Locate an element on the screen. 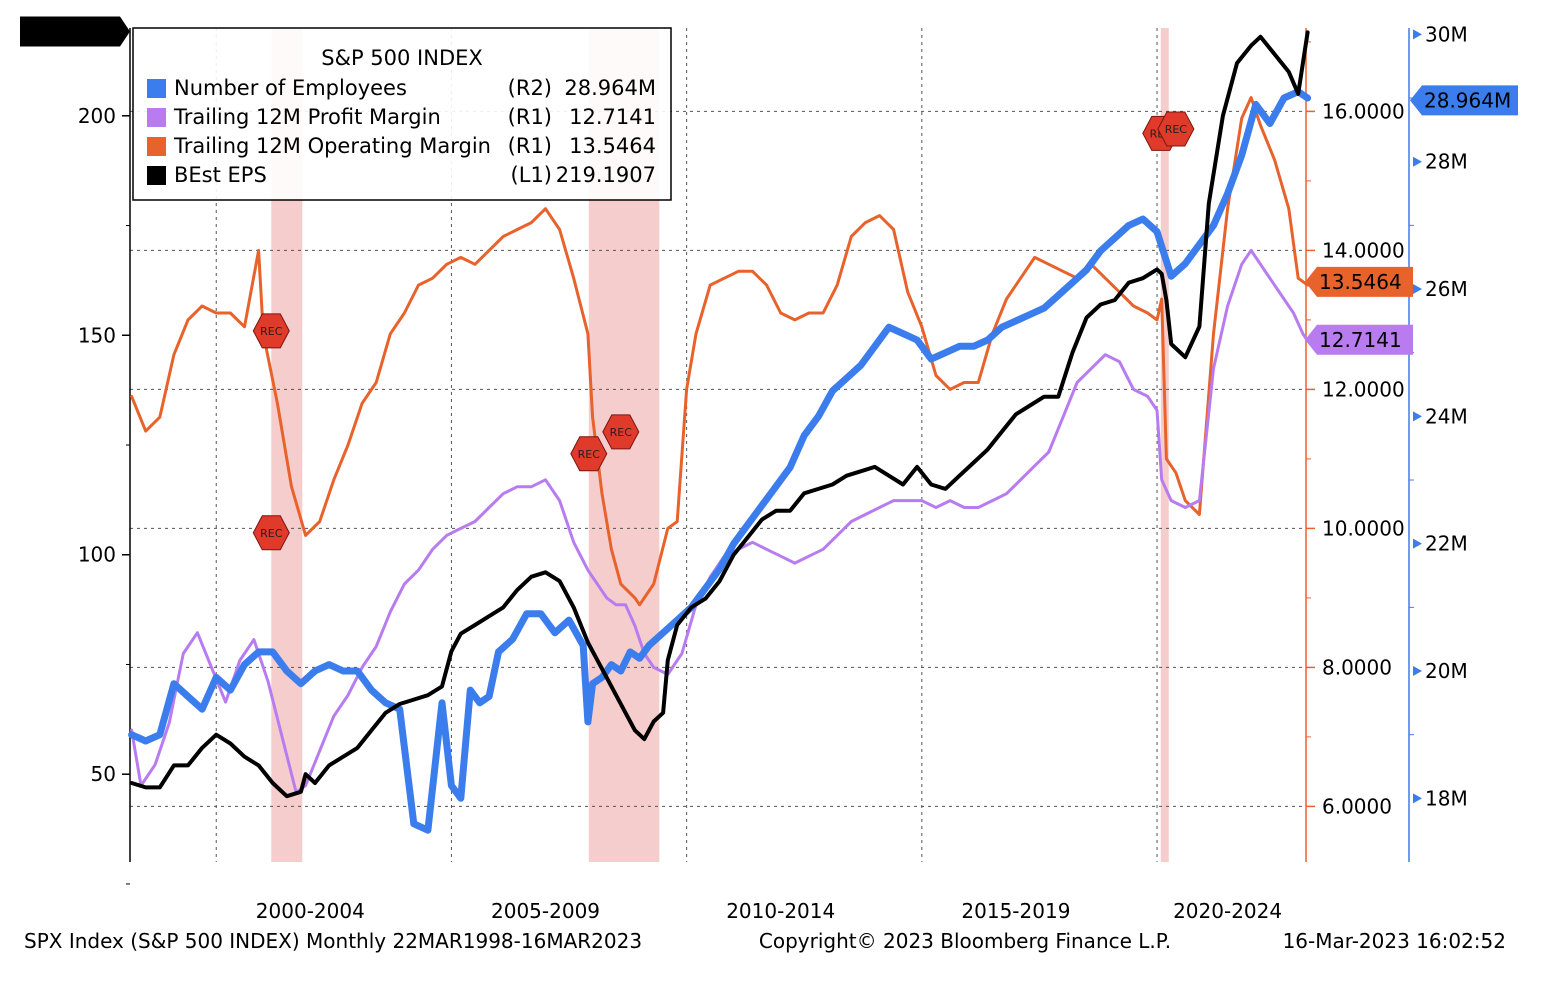 This screenshot has height=988, width=1542. axis-r1-label-1: 8.0000 is located at coordinates (1357, 667).